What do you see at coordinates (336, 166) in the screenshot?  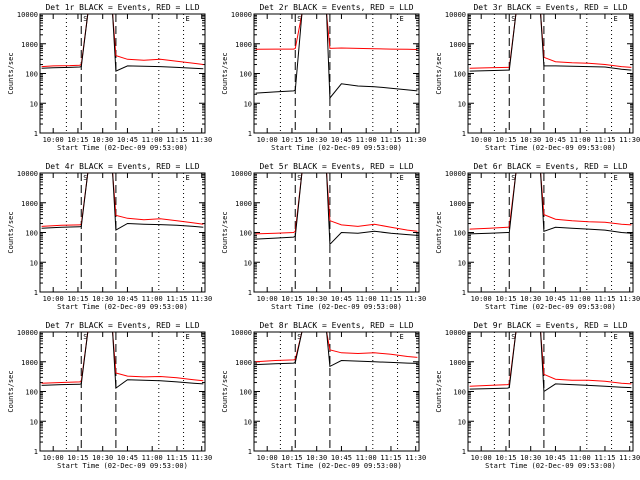 I see `panel-title: Det 5r BLACK = Events, RED = LLD` at bounding box center [336, 166].